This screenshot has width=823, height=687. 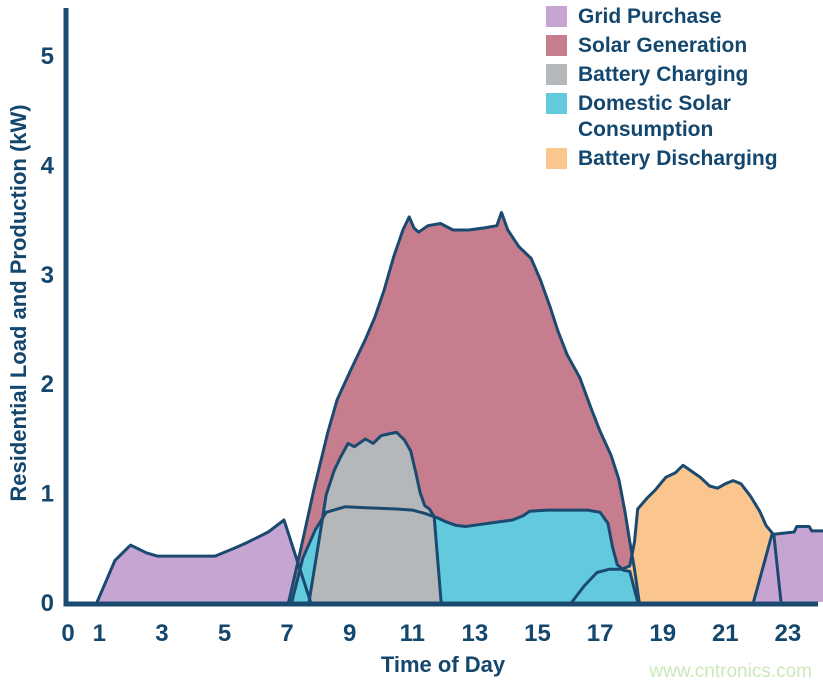 What do you see at coordinates (730, 671) in the screenshot?
I see `watermark-text: www.cntronics.com` at bounding box center [730, 671].